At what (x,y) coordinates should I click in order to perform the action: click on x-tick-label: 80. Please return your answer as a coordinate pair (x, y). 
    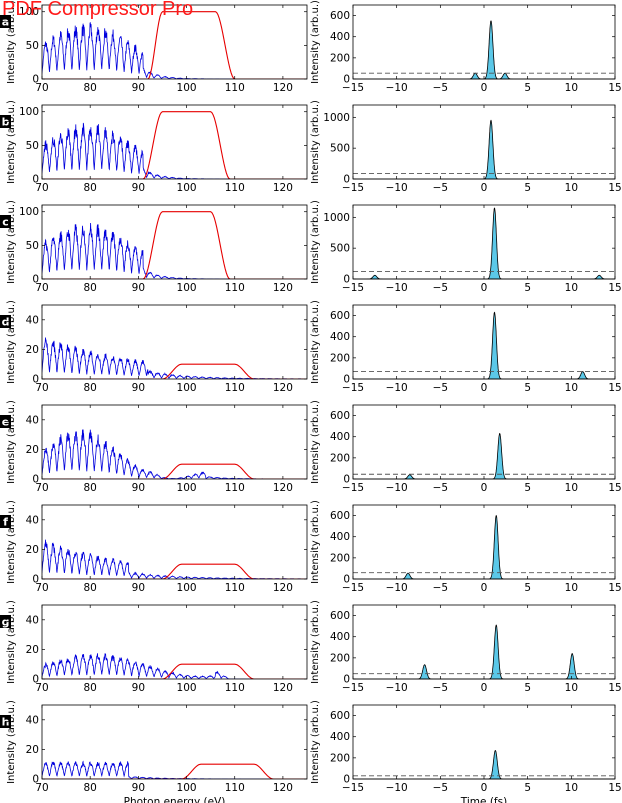
    Looking at the image, I should click on (89, 588).